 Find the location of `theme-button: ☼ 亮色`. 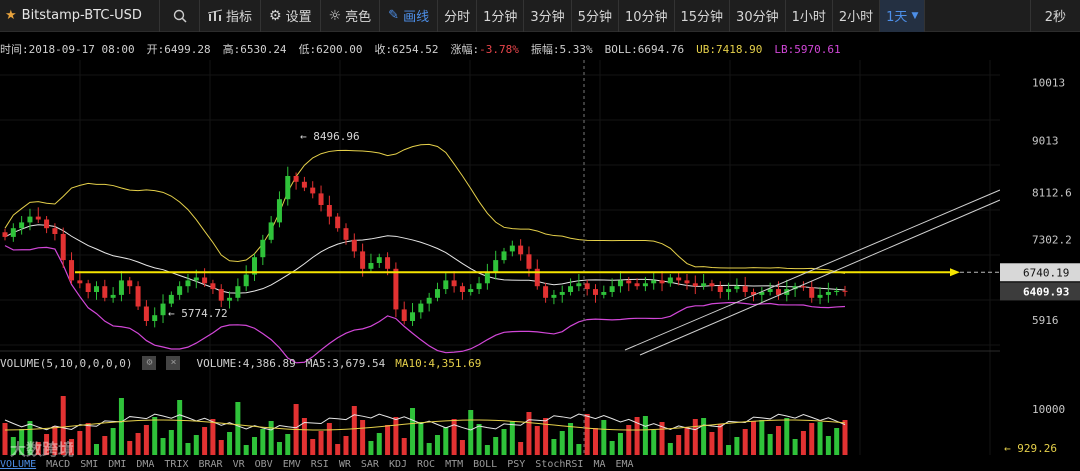

theme-button: ☼ 亮色 is located at coordinates (351, 16).